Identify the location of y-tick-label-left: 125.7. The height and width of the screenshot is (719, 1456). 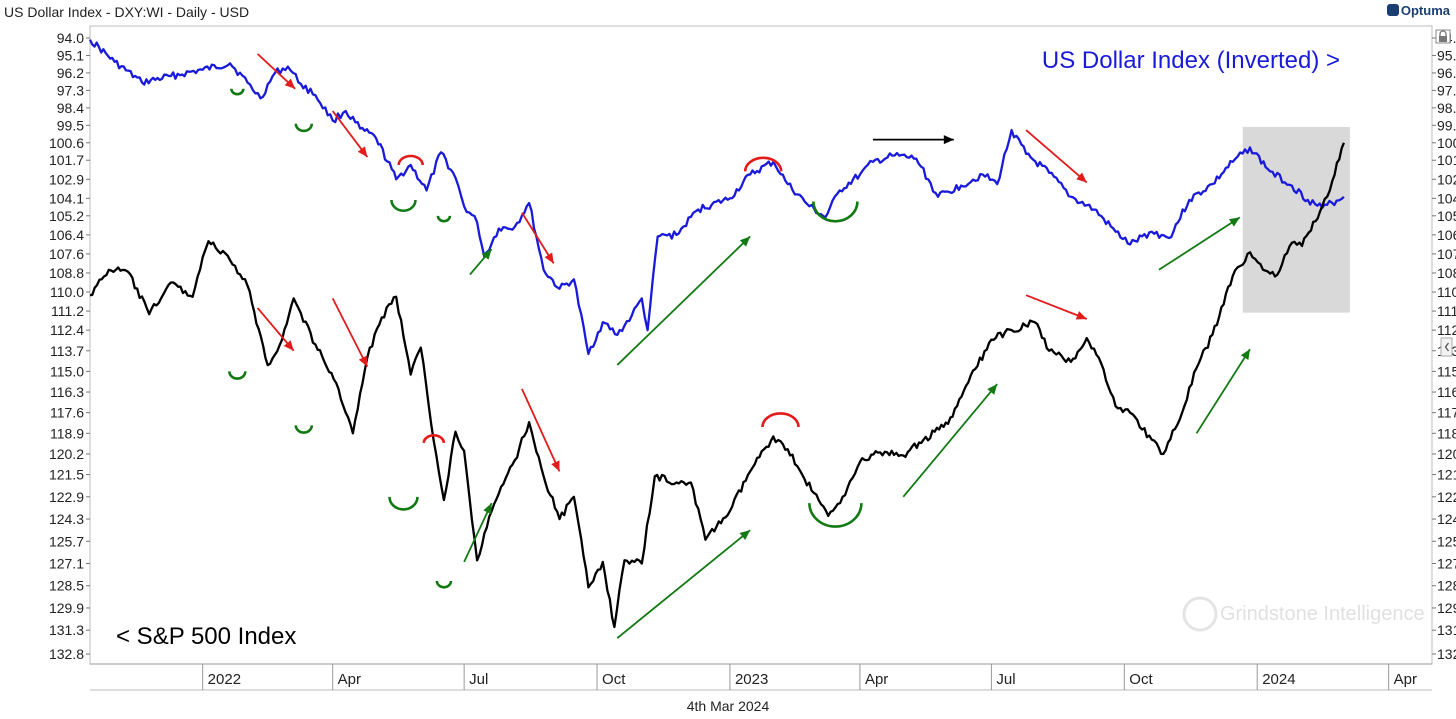
(66, 541).